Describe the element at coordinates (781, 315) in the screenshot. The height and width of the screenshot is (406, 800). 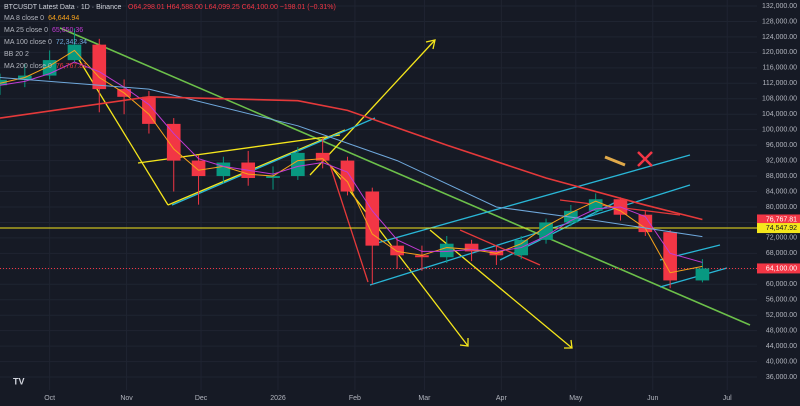
I see `y-tick-label: 52,000.00` at that location.